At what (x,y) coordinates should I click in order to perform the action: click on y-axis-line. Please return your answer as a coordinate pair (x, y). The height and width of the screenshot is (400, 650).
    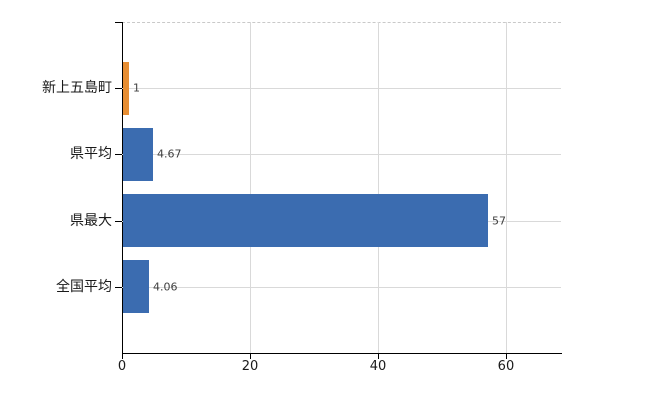
    Looking at the image, I should click on (122, 187).